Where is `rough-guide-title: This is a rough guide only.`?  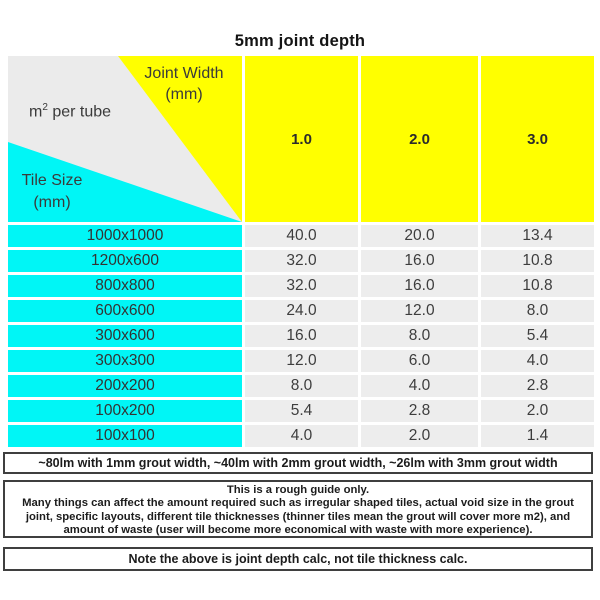
rough-guide-title: This is a rough guide only. is located at coordinates (298, 490).